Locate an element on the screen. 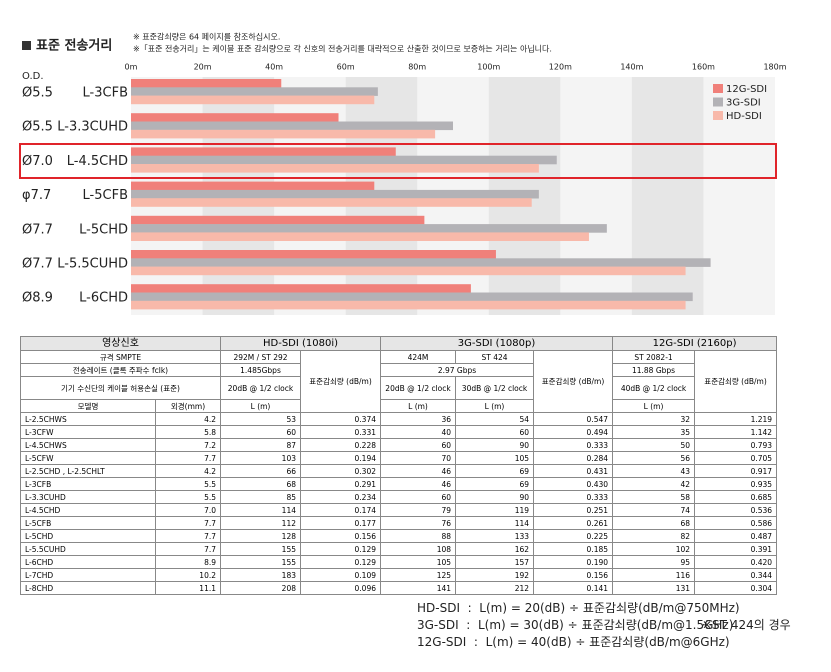  cell: 58 is located at coordinates (654, 497).